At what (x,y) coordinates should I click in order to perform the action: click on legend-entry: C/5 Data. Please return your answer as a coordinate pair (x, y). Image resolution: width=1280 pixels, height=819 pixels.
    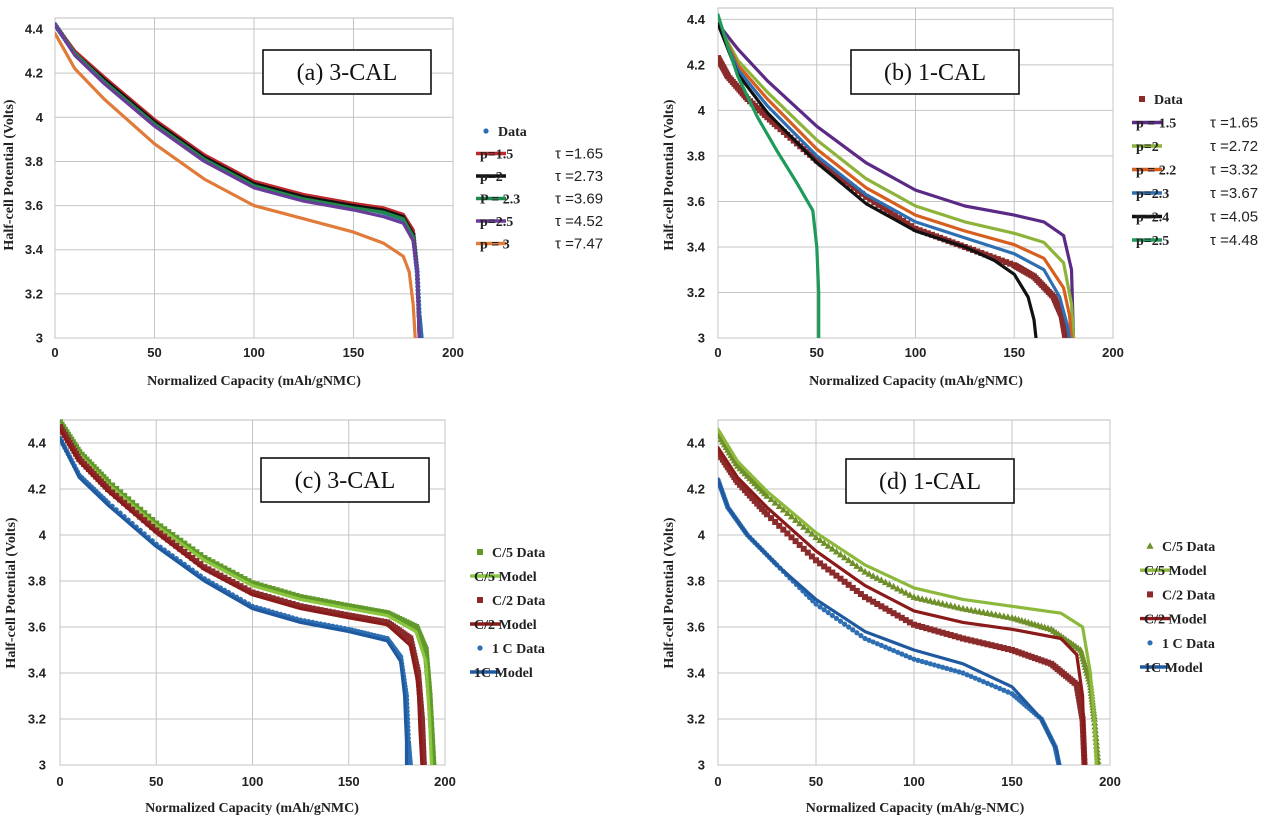
    Looking at the image, I should click on (1180, 547).